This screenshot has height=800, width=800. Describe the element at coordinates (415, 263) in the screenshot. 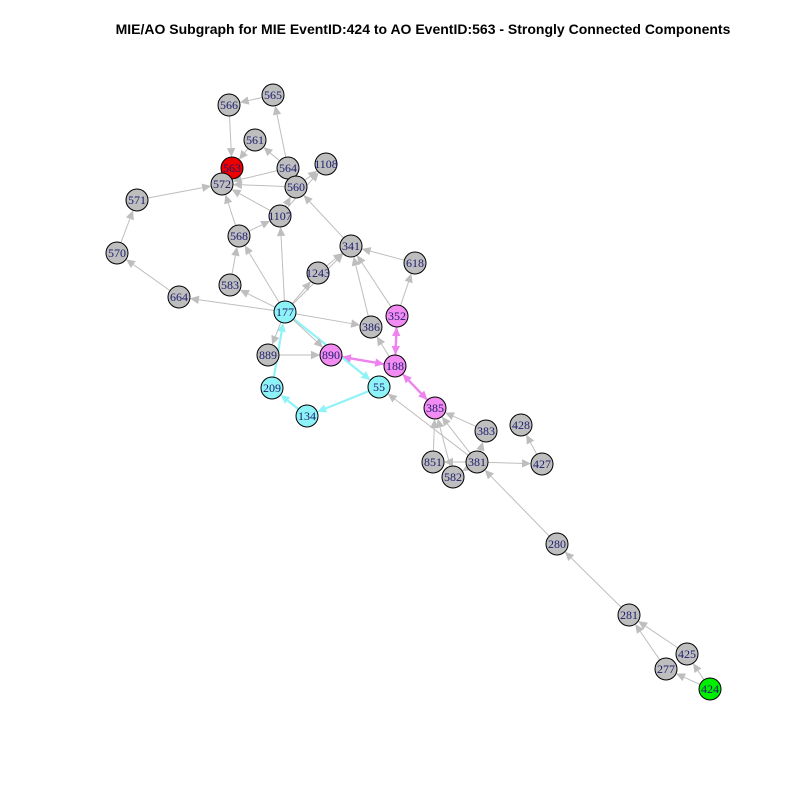

I see `node-618: 618` at that location.